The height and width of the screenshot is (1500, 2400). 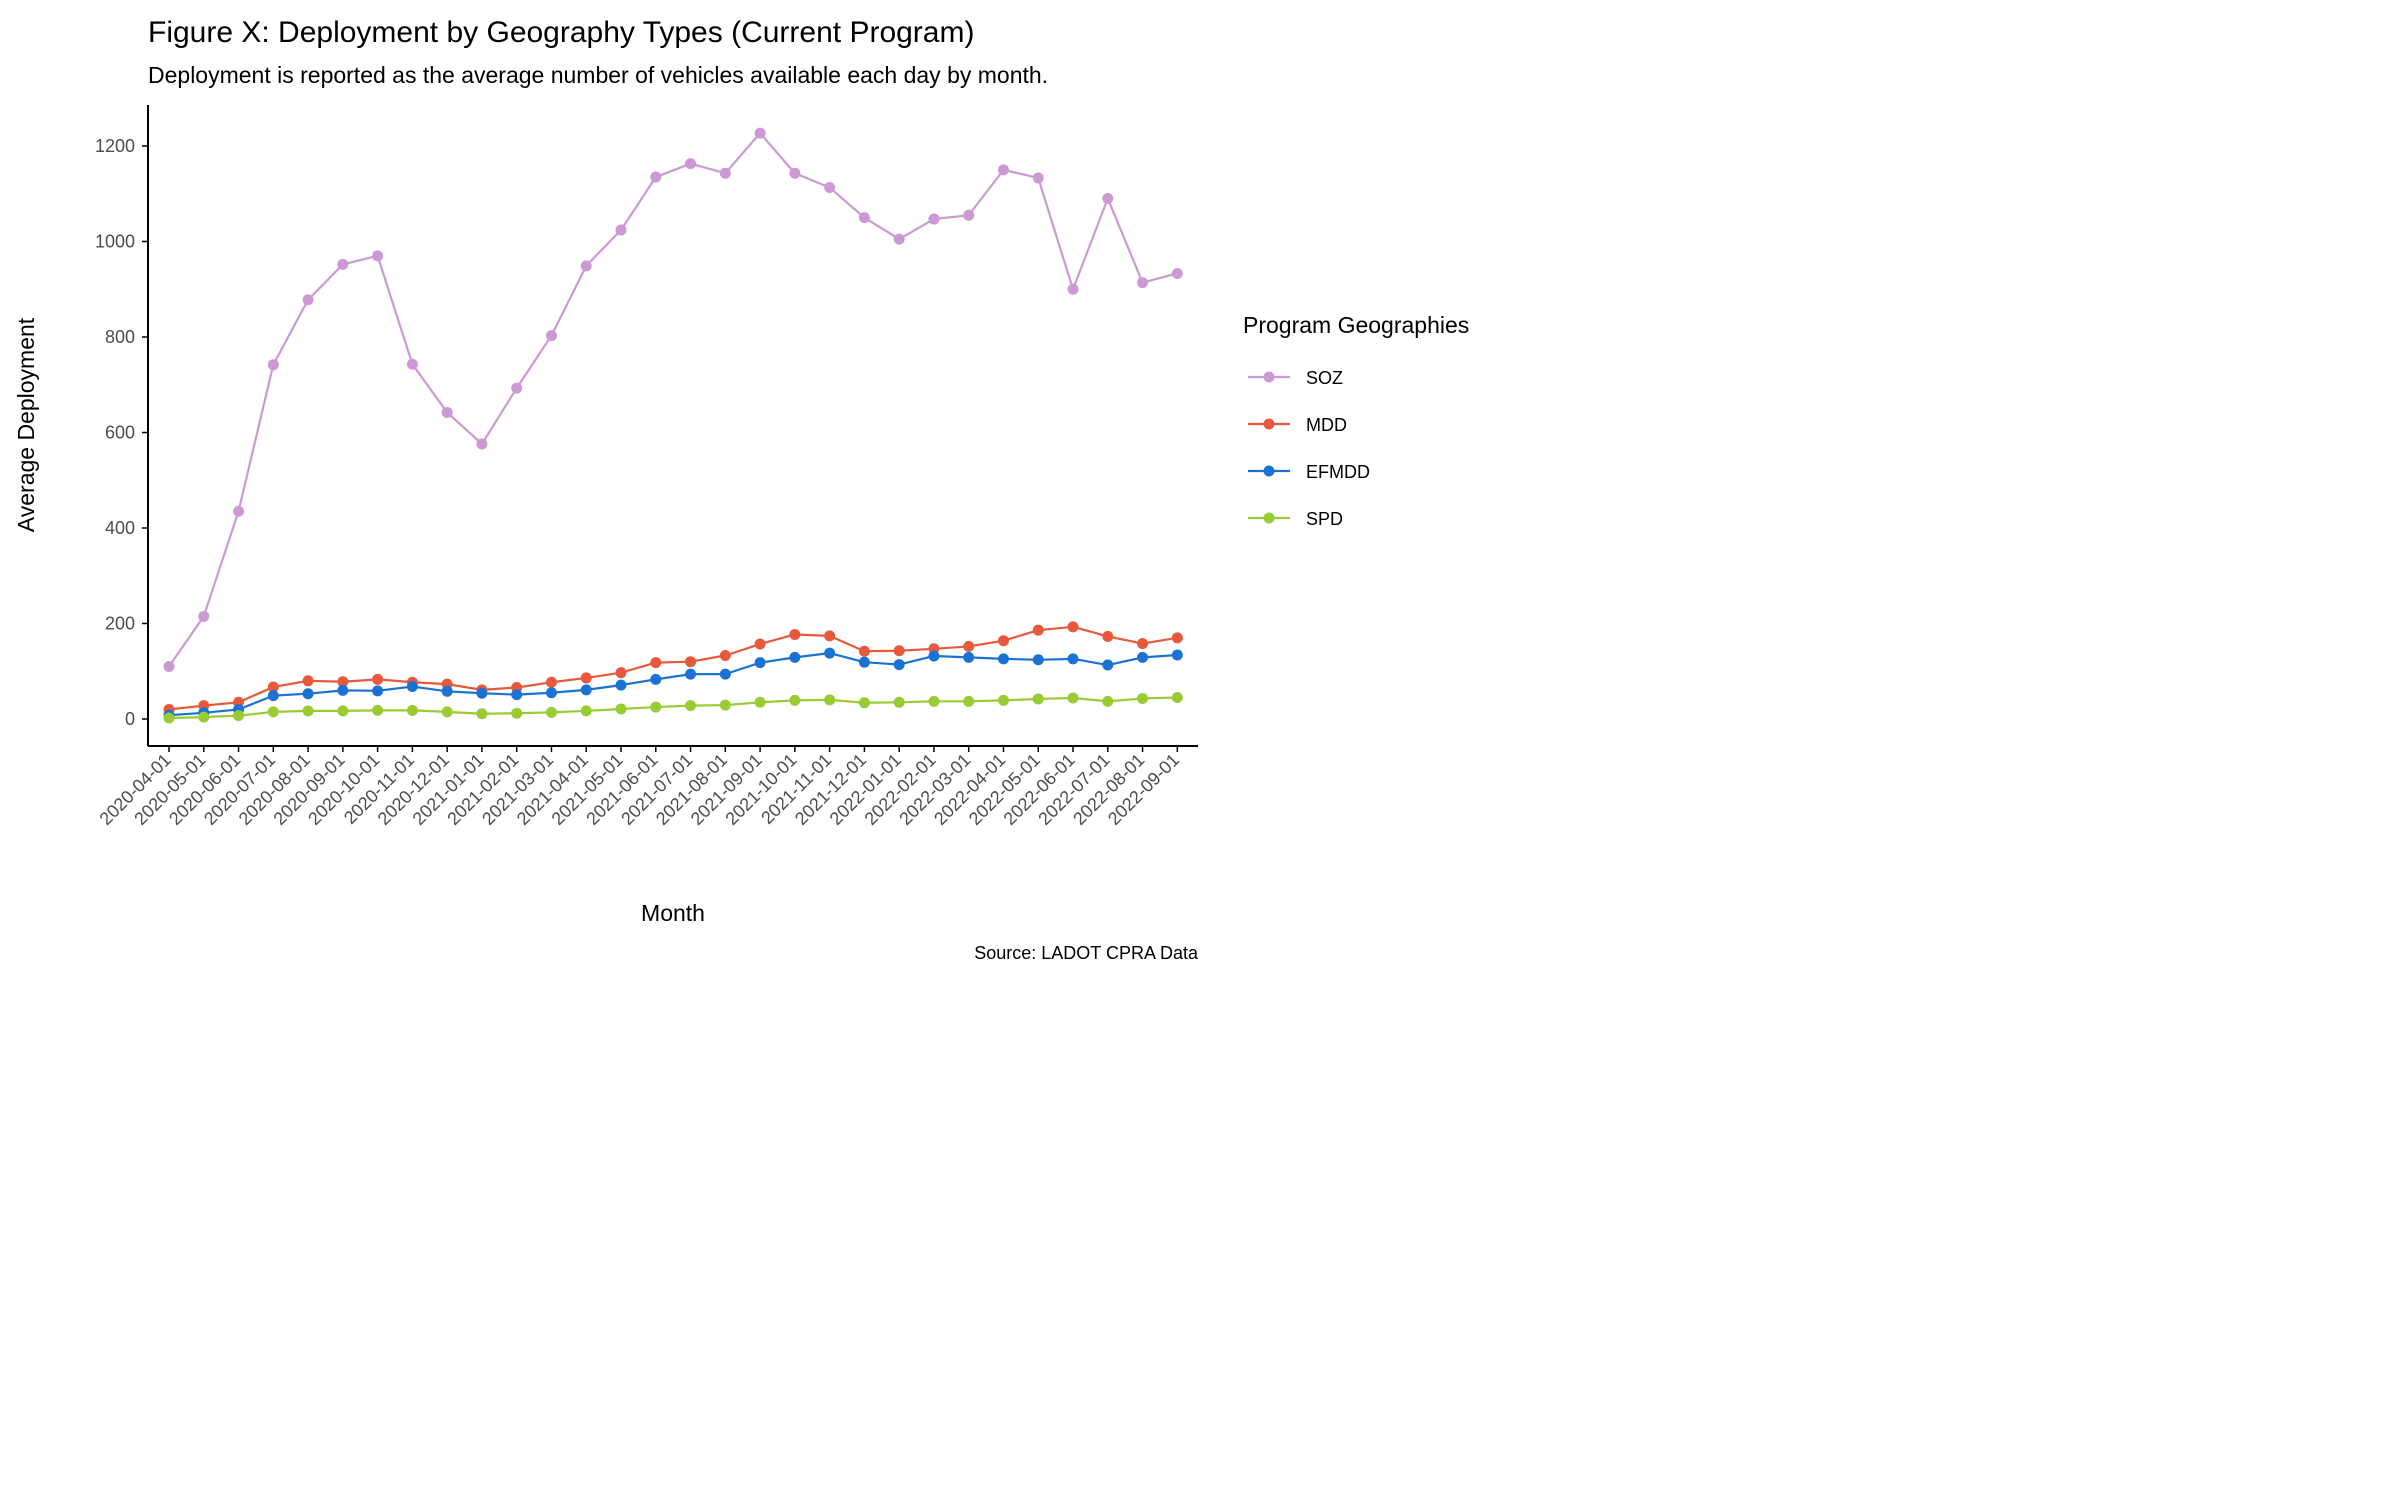 I want to click on legend-label: MDD, so click(x=1326, y=425).